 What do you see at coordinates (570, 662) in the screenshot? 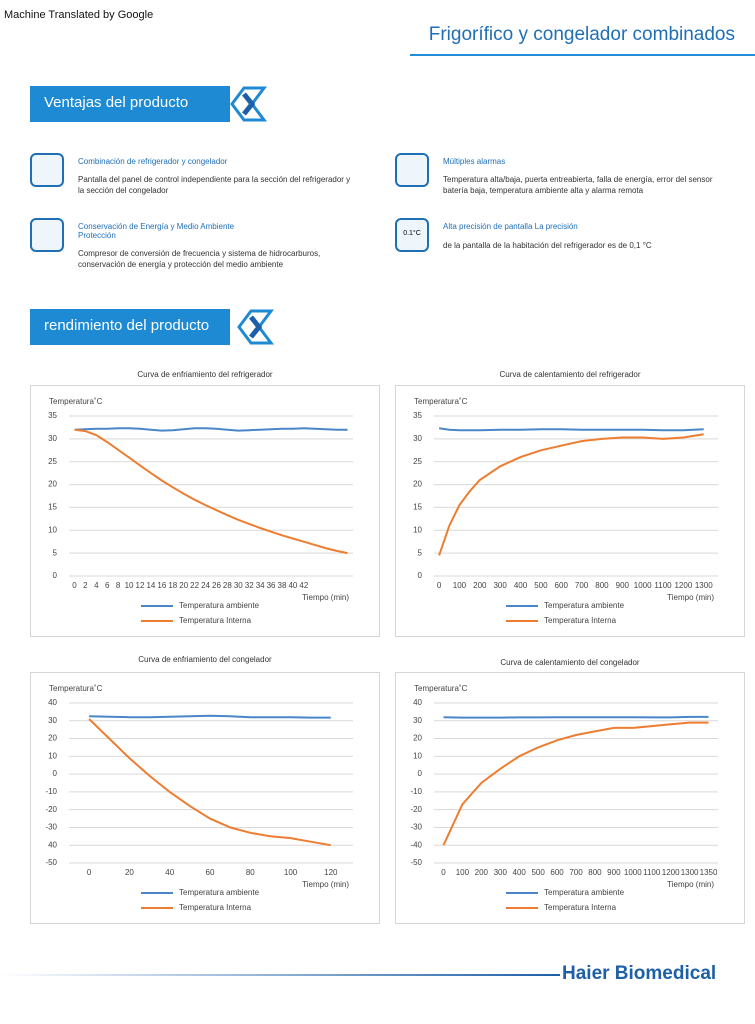
I see `chart-title: Curva de calentamiento del congelador` at bounding box center [570, 662].